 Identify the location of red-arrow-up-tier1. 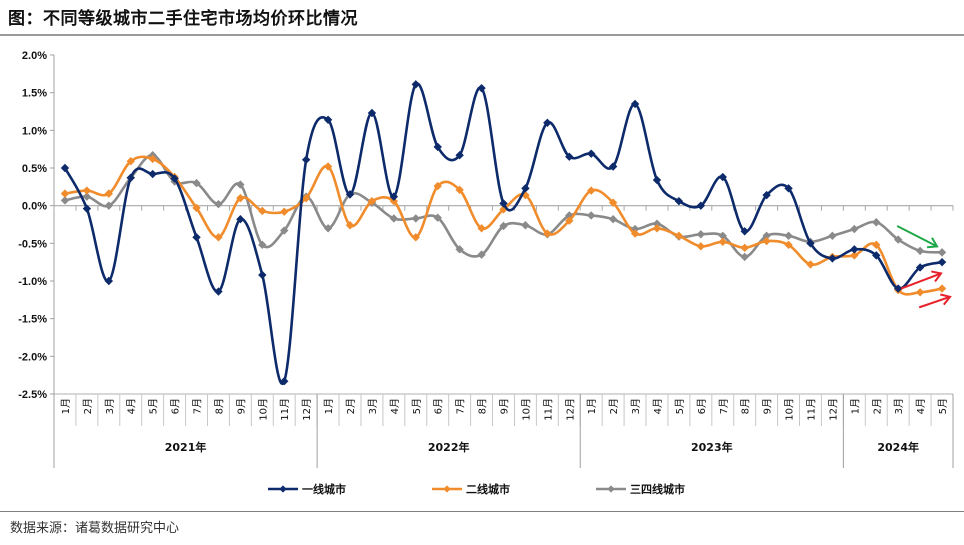
(921, 280).